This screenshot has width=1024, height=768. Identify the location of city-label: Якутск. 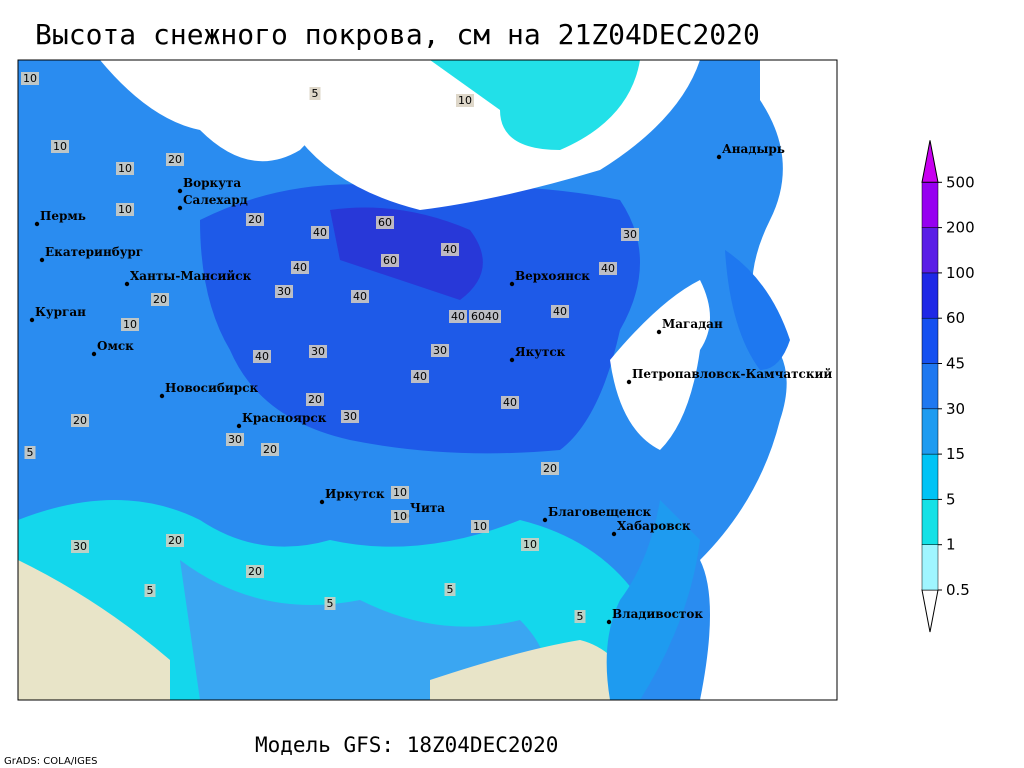
(540, 352).